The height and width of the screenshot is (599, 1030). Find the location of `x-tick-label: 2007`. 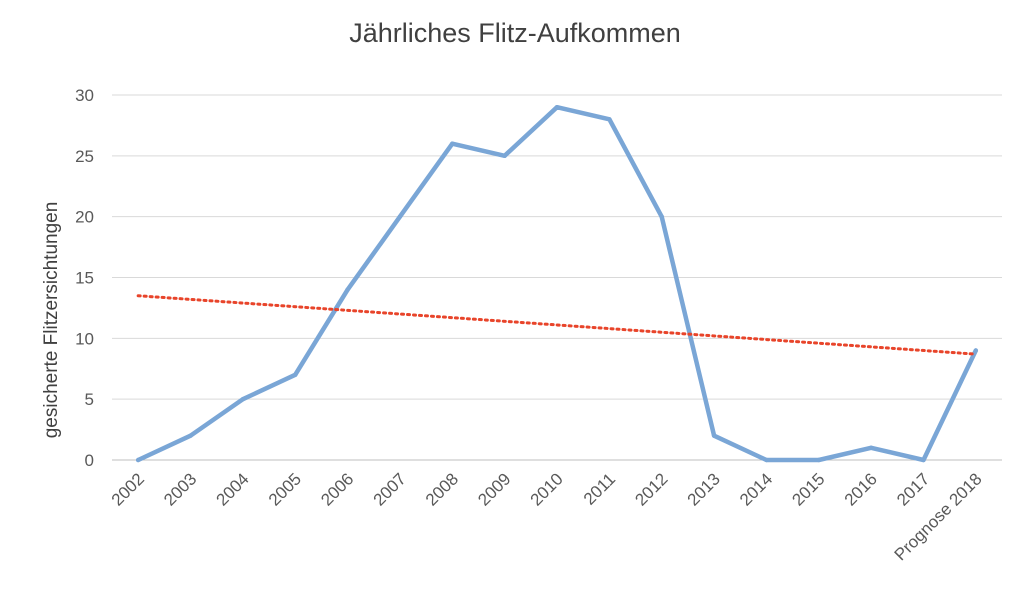

x-tick-label: 2007 is located at coordinates (390, 489).